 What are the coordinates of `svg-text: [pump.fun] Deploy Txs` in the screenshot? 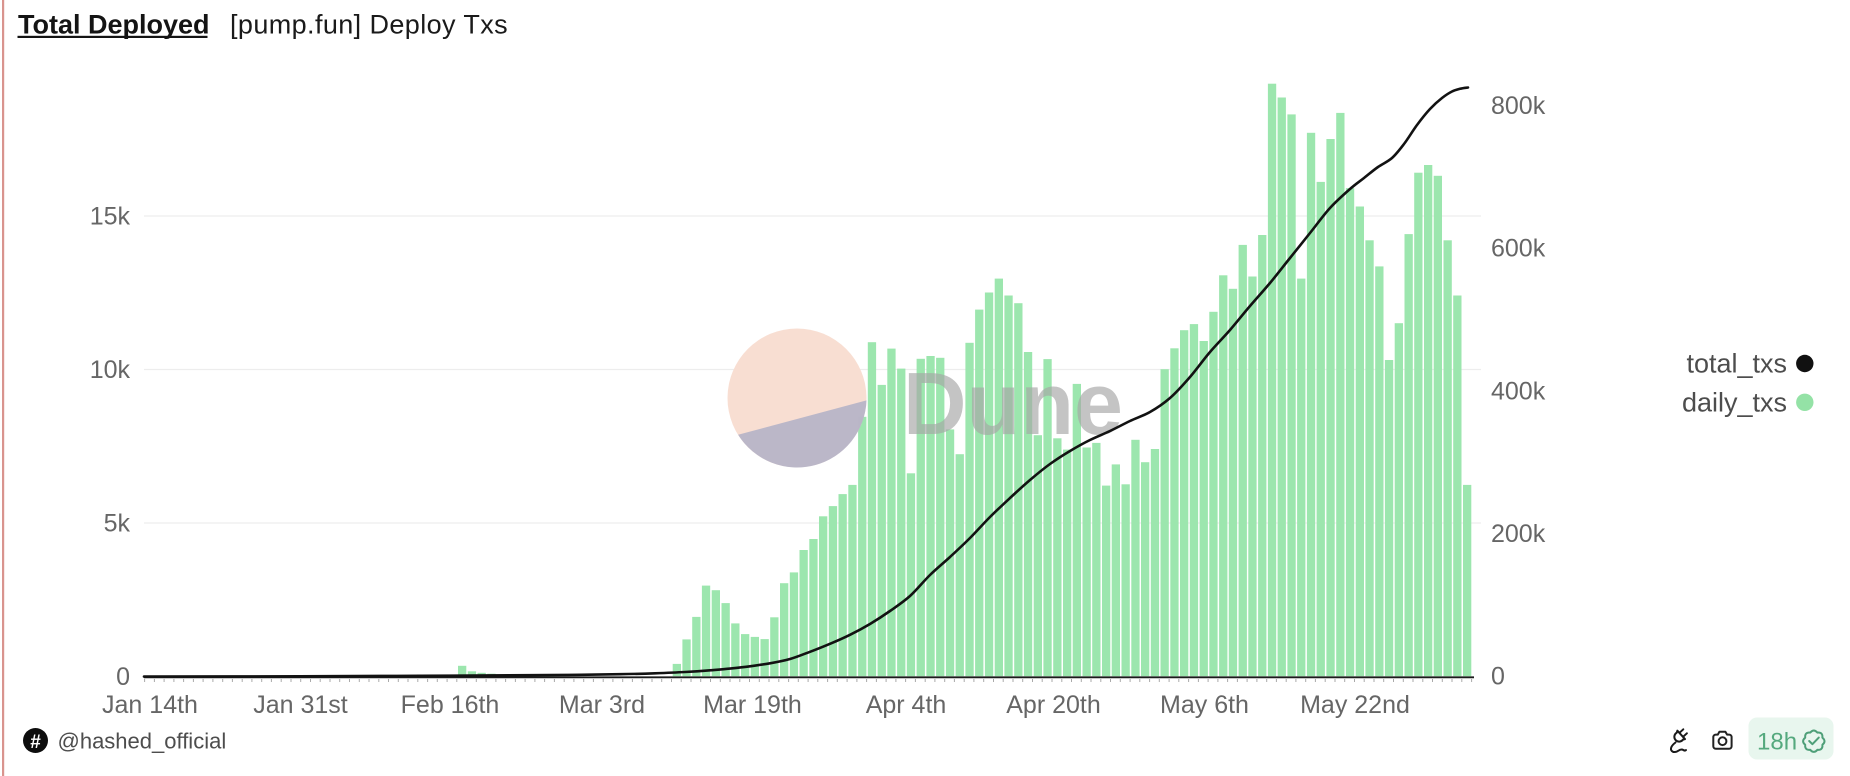 It's located at (369, 25).